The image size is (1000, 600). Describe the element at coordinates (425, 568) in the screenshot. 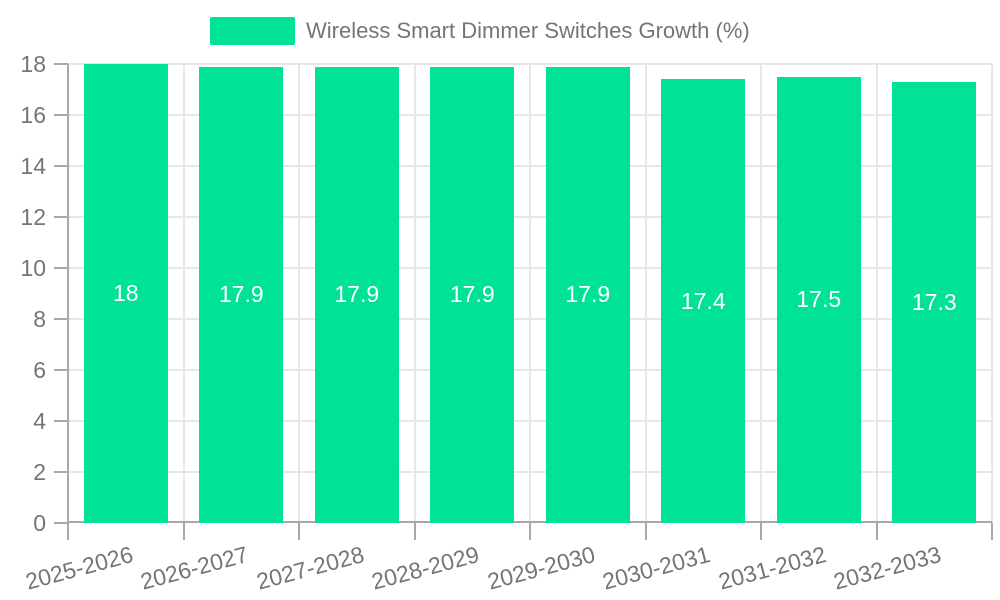

I see `x-axis-label: 2028-2029` at that location.